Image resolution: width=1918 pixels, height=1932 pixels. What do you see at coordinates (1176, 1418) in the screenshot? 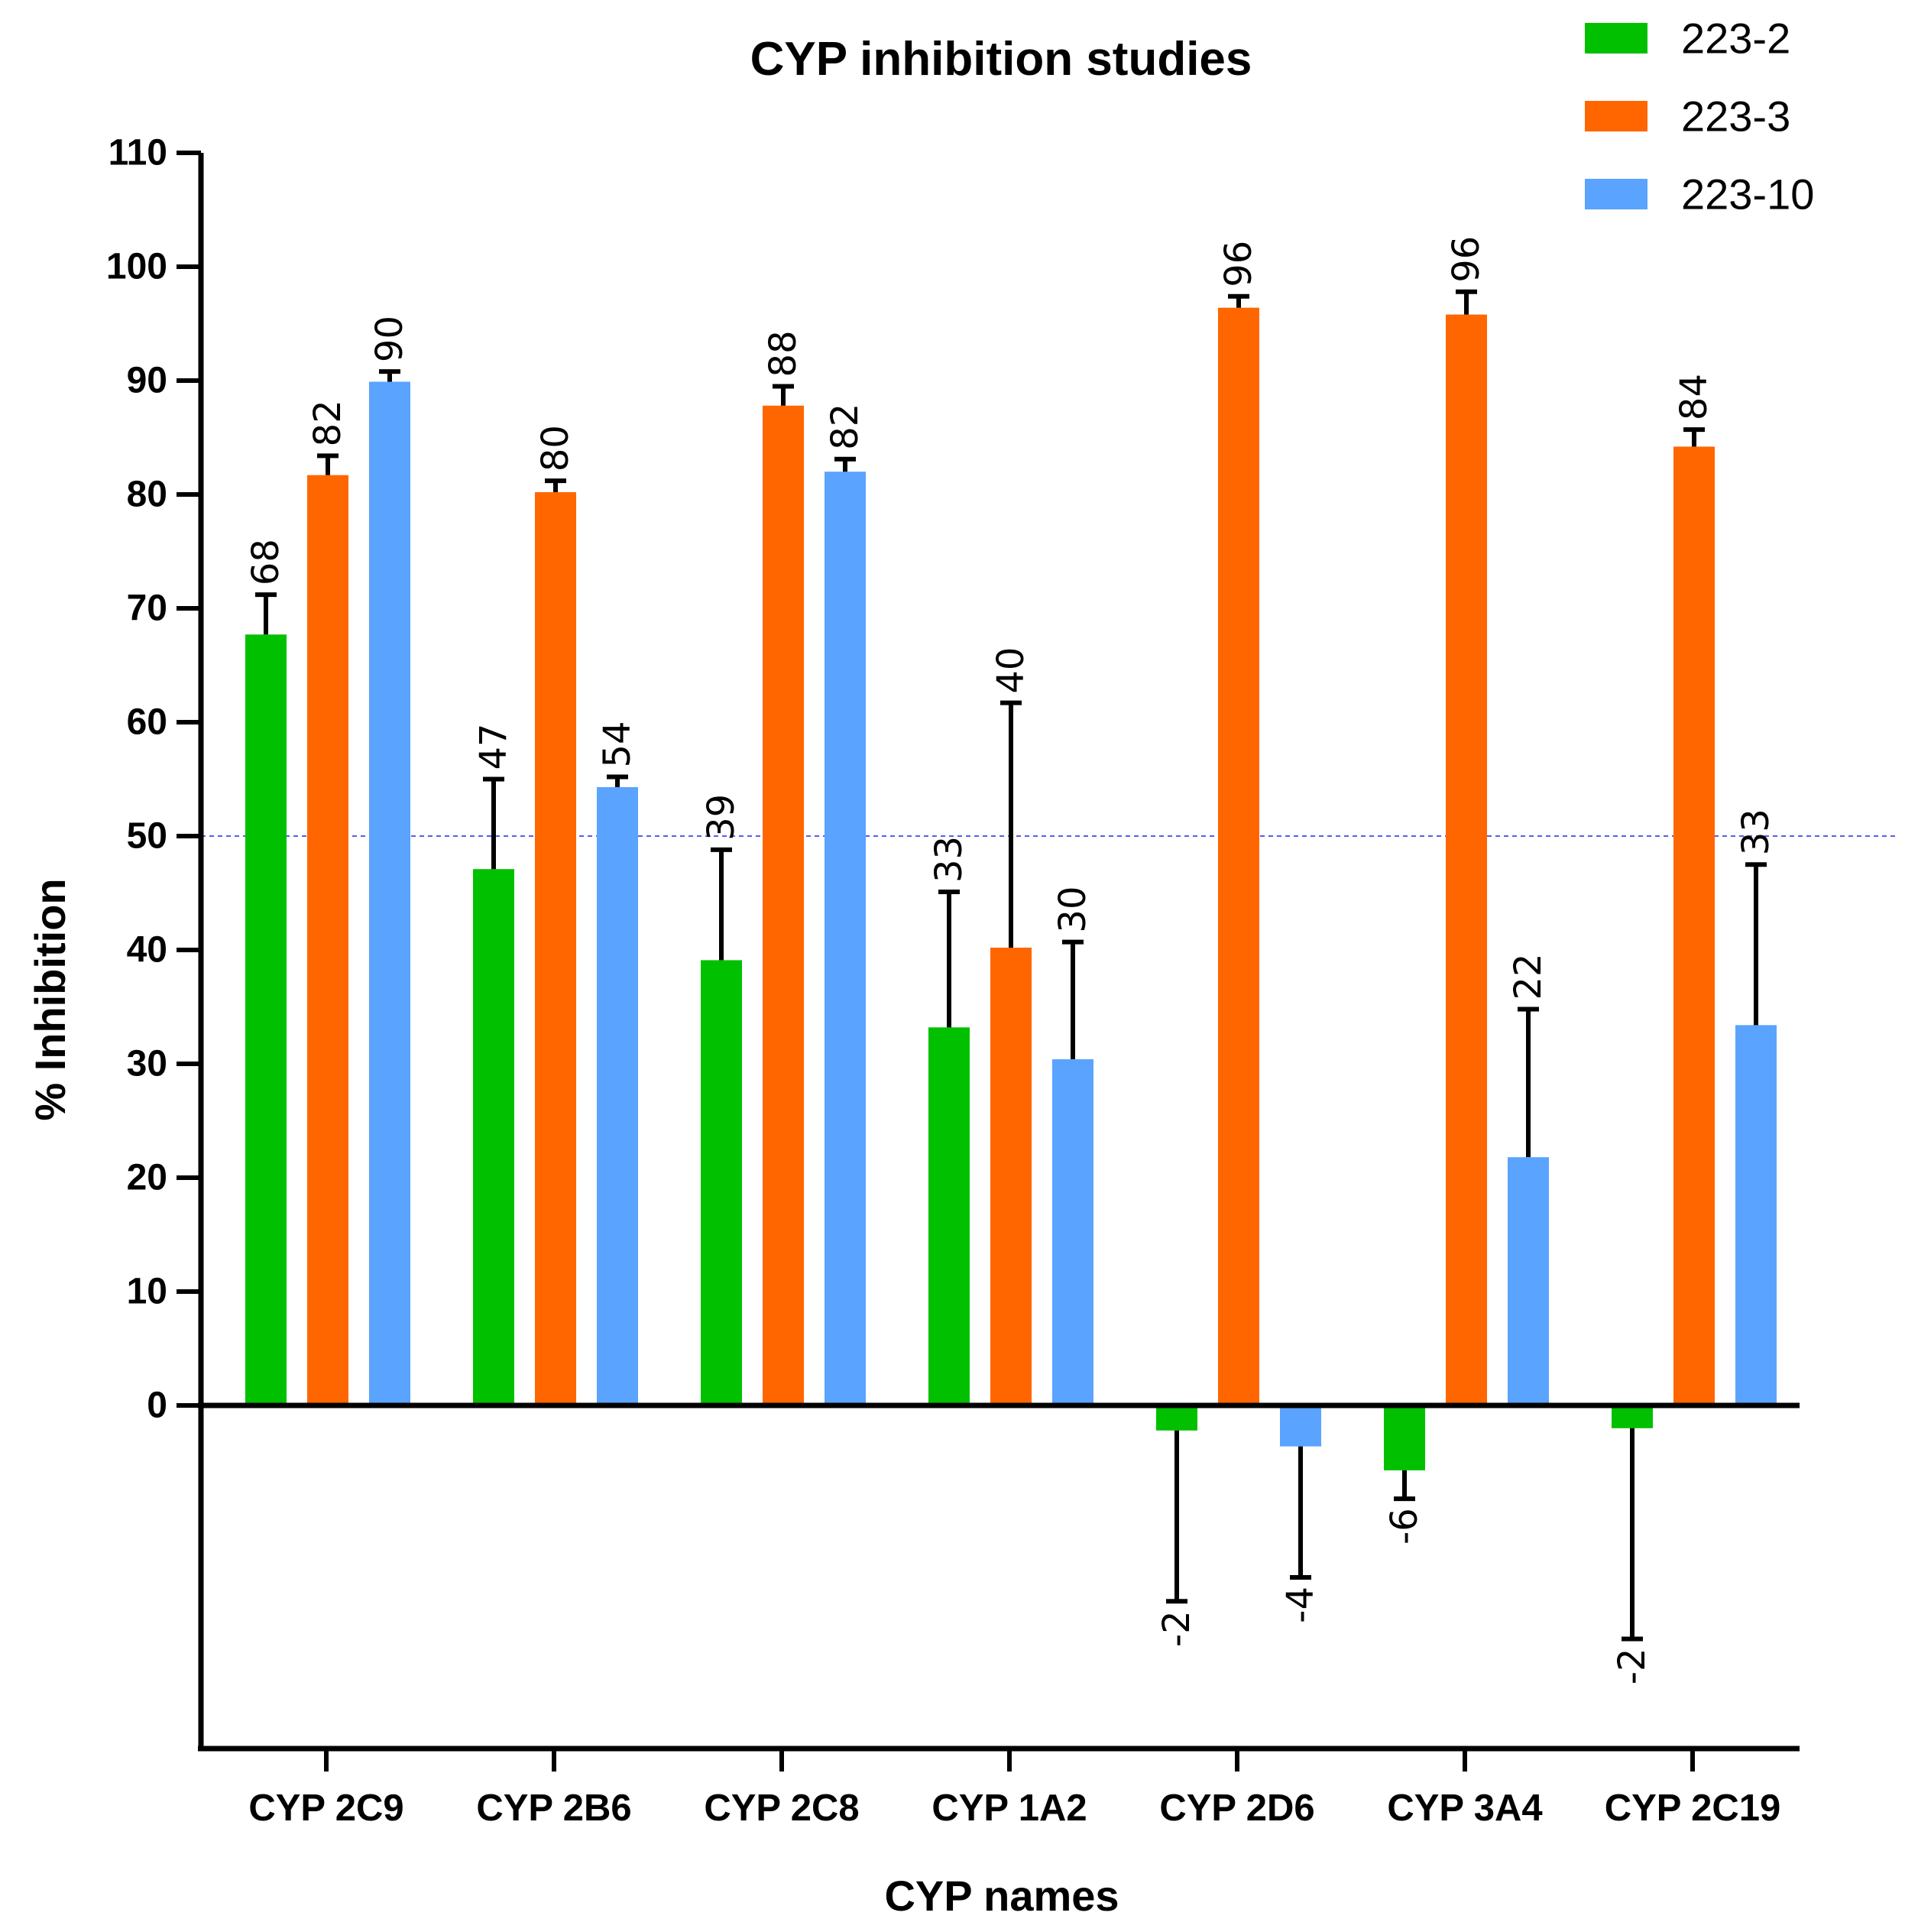
I see `bar-223-2-cyp-2d6` at bounding box center [1176, 1418].